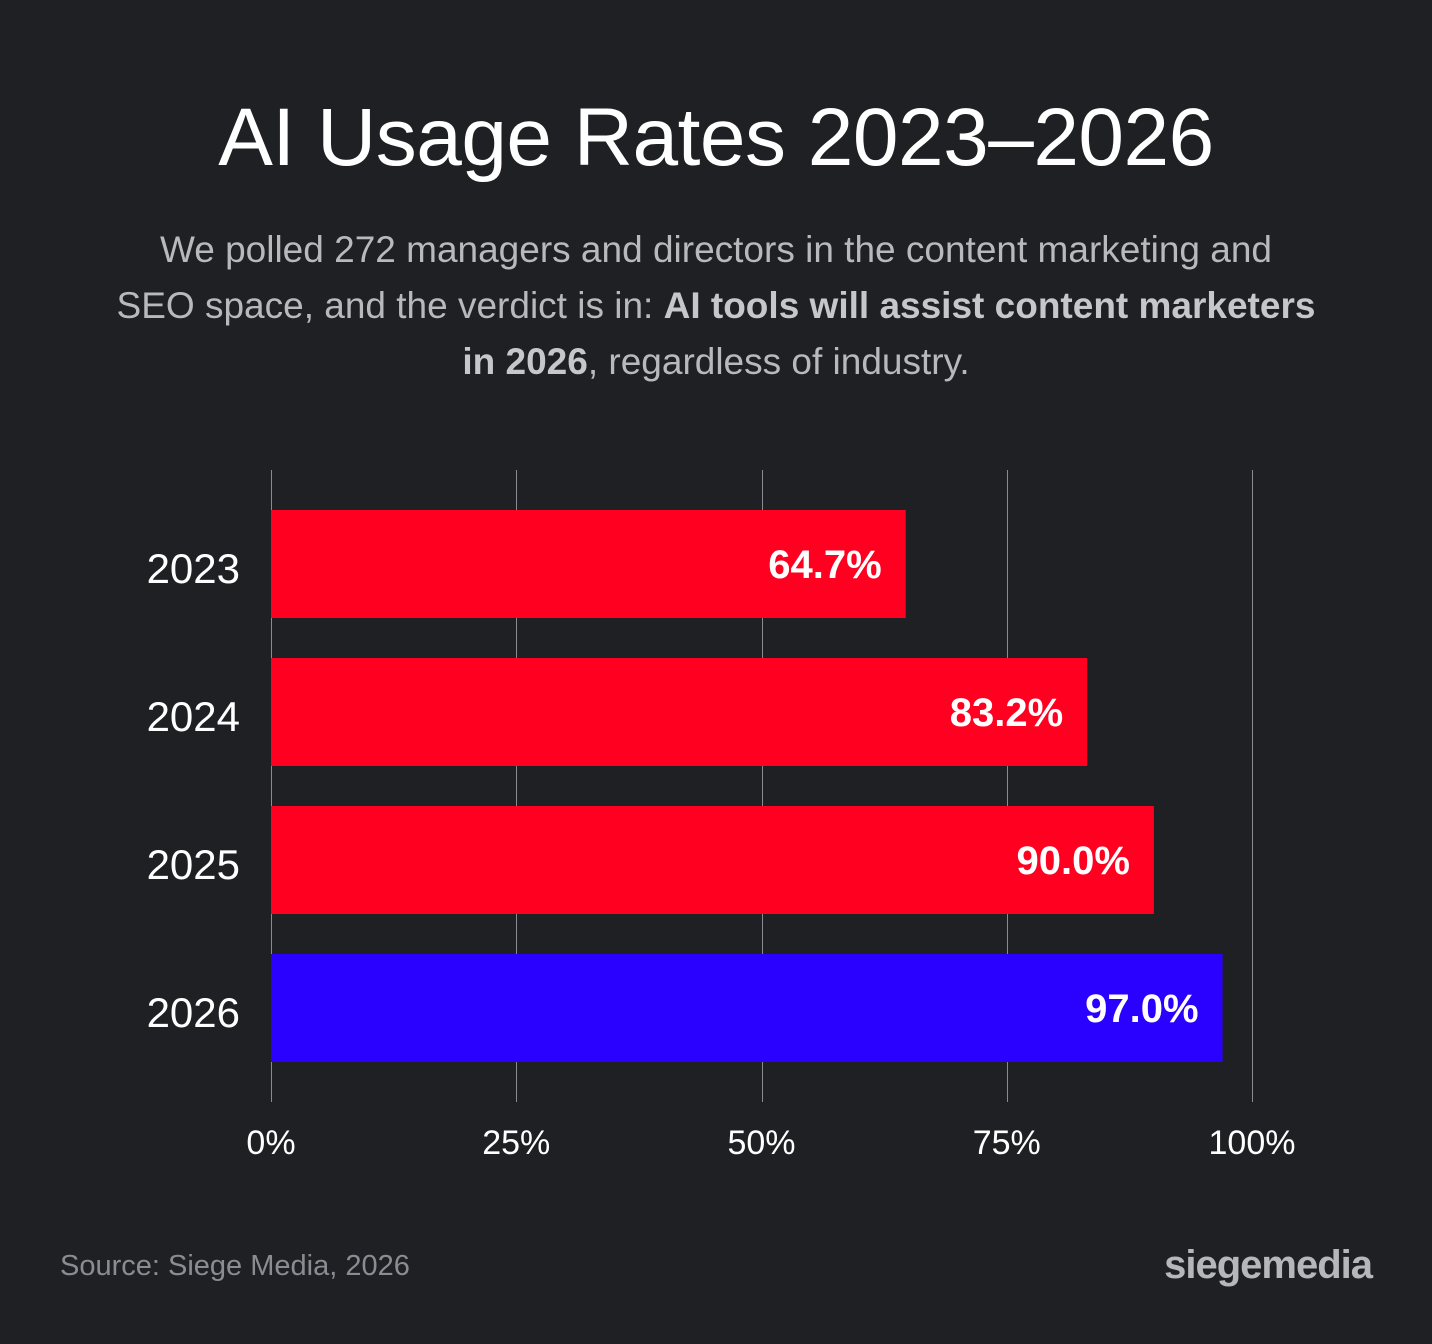 Image resolution: width=1432 pixels, height=1344 pixels. What do you see at coordinates (1252, 1143) in the screenshot?
I see `x-tick-label: 100%` at bounding box center [1252, 1143].